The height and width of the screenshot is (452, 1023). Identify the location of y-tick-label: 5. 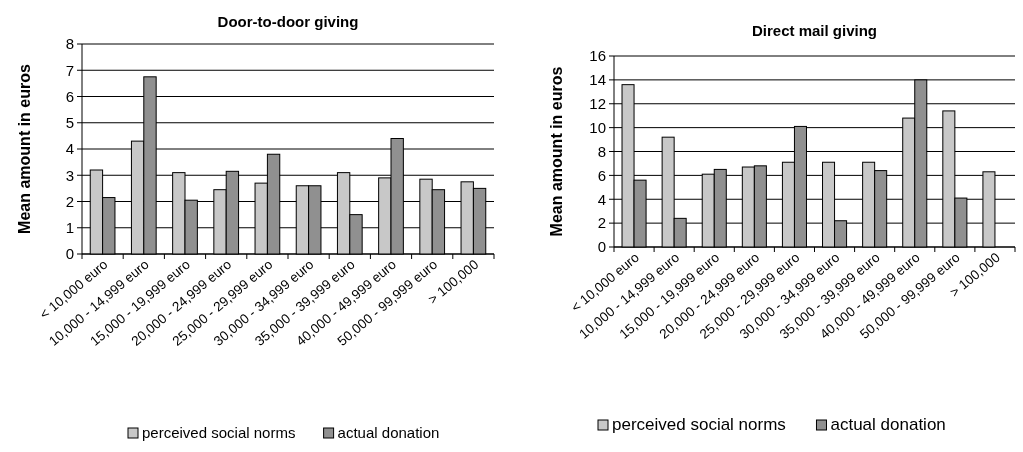
(69, 122).